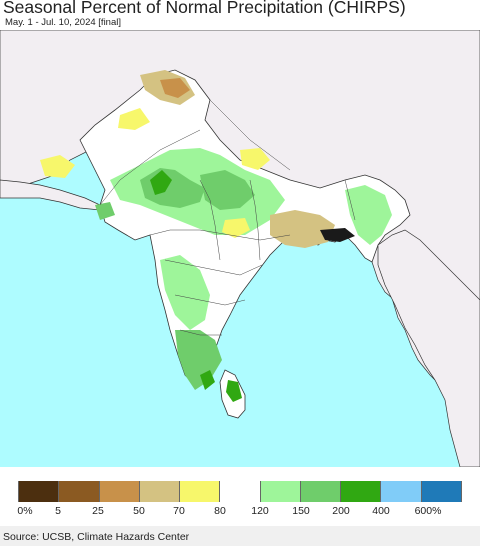 This screenshot has width=480, height=546. What do you see at coordinates (428, 511) in the screenshot?
I see `legend-tick-label: 600%` at bounding box center [428, 511].